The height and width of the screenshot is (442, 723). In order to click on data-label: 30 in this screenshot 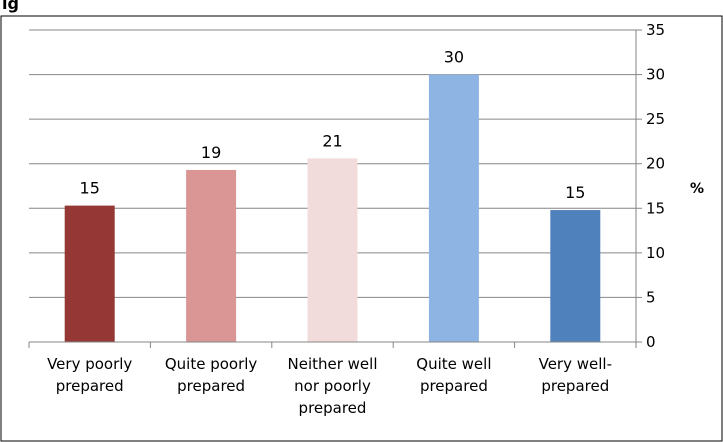, I will do `click(454, 57)`.